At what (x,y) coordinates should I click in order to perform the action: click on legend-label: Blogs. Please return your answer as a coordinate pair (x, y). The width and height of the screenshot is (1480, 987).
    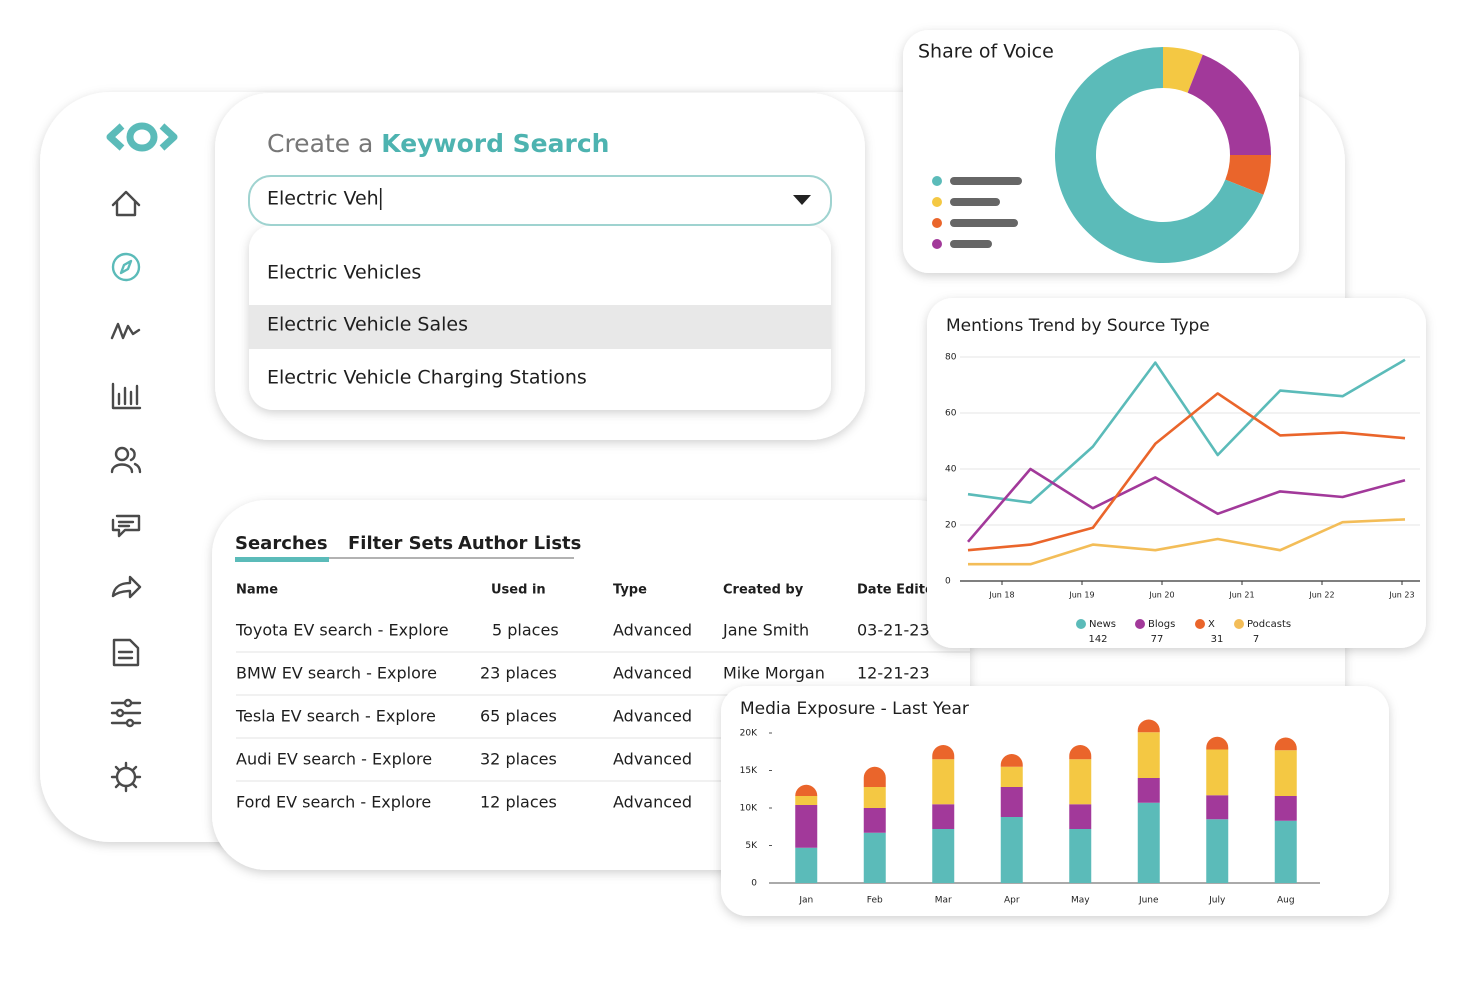
    Looking at the image, I should click on (1161, 624).